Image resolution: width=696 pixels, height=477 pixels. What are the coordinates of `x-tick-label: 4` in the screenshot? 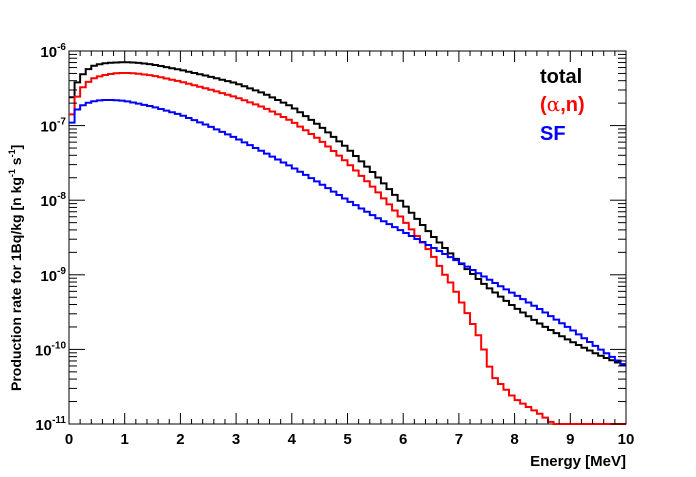 It's located at (292, 439).